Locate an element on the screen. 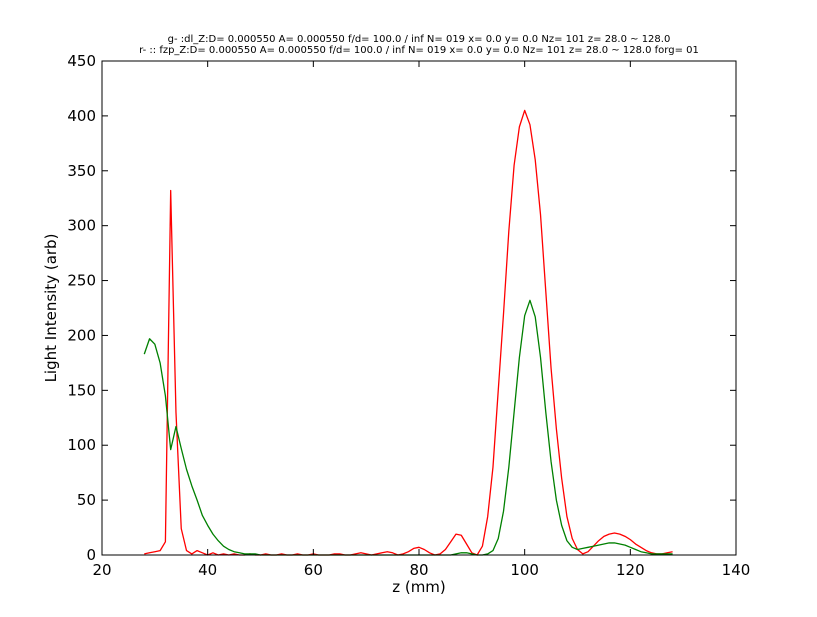 This screenshot has height=617, width=817. y-tick-label-6: 300 is located at coordinates (81, 226).